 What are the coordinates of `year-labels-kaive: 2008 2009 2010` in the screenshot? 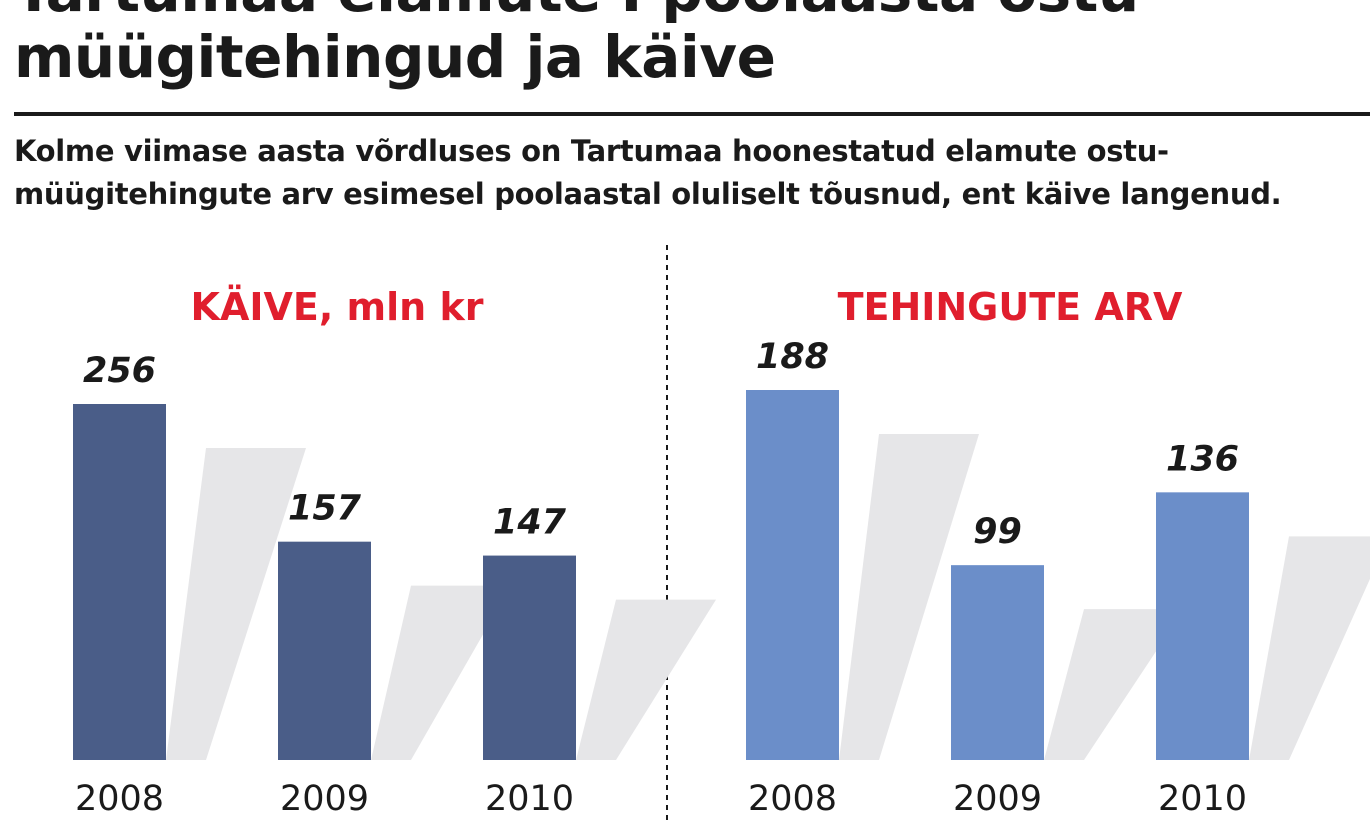 It's located at (324, 799).